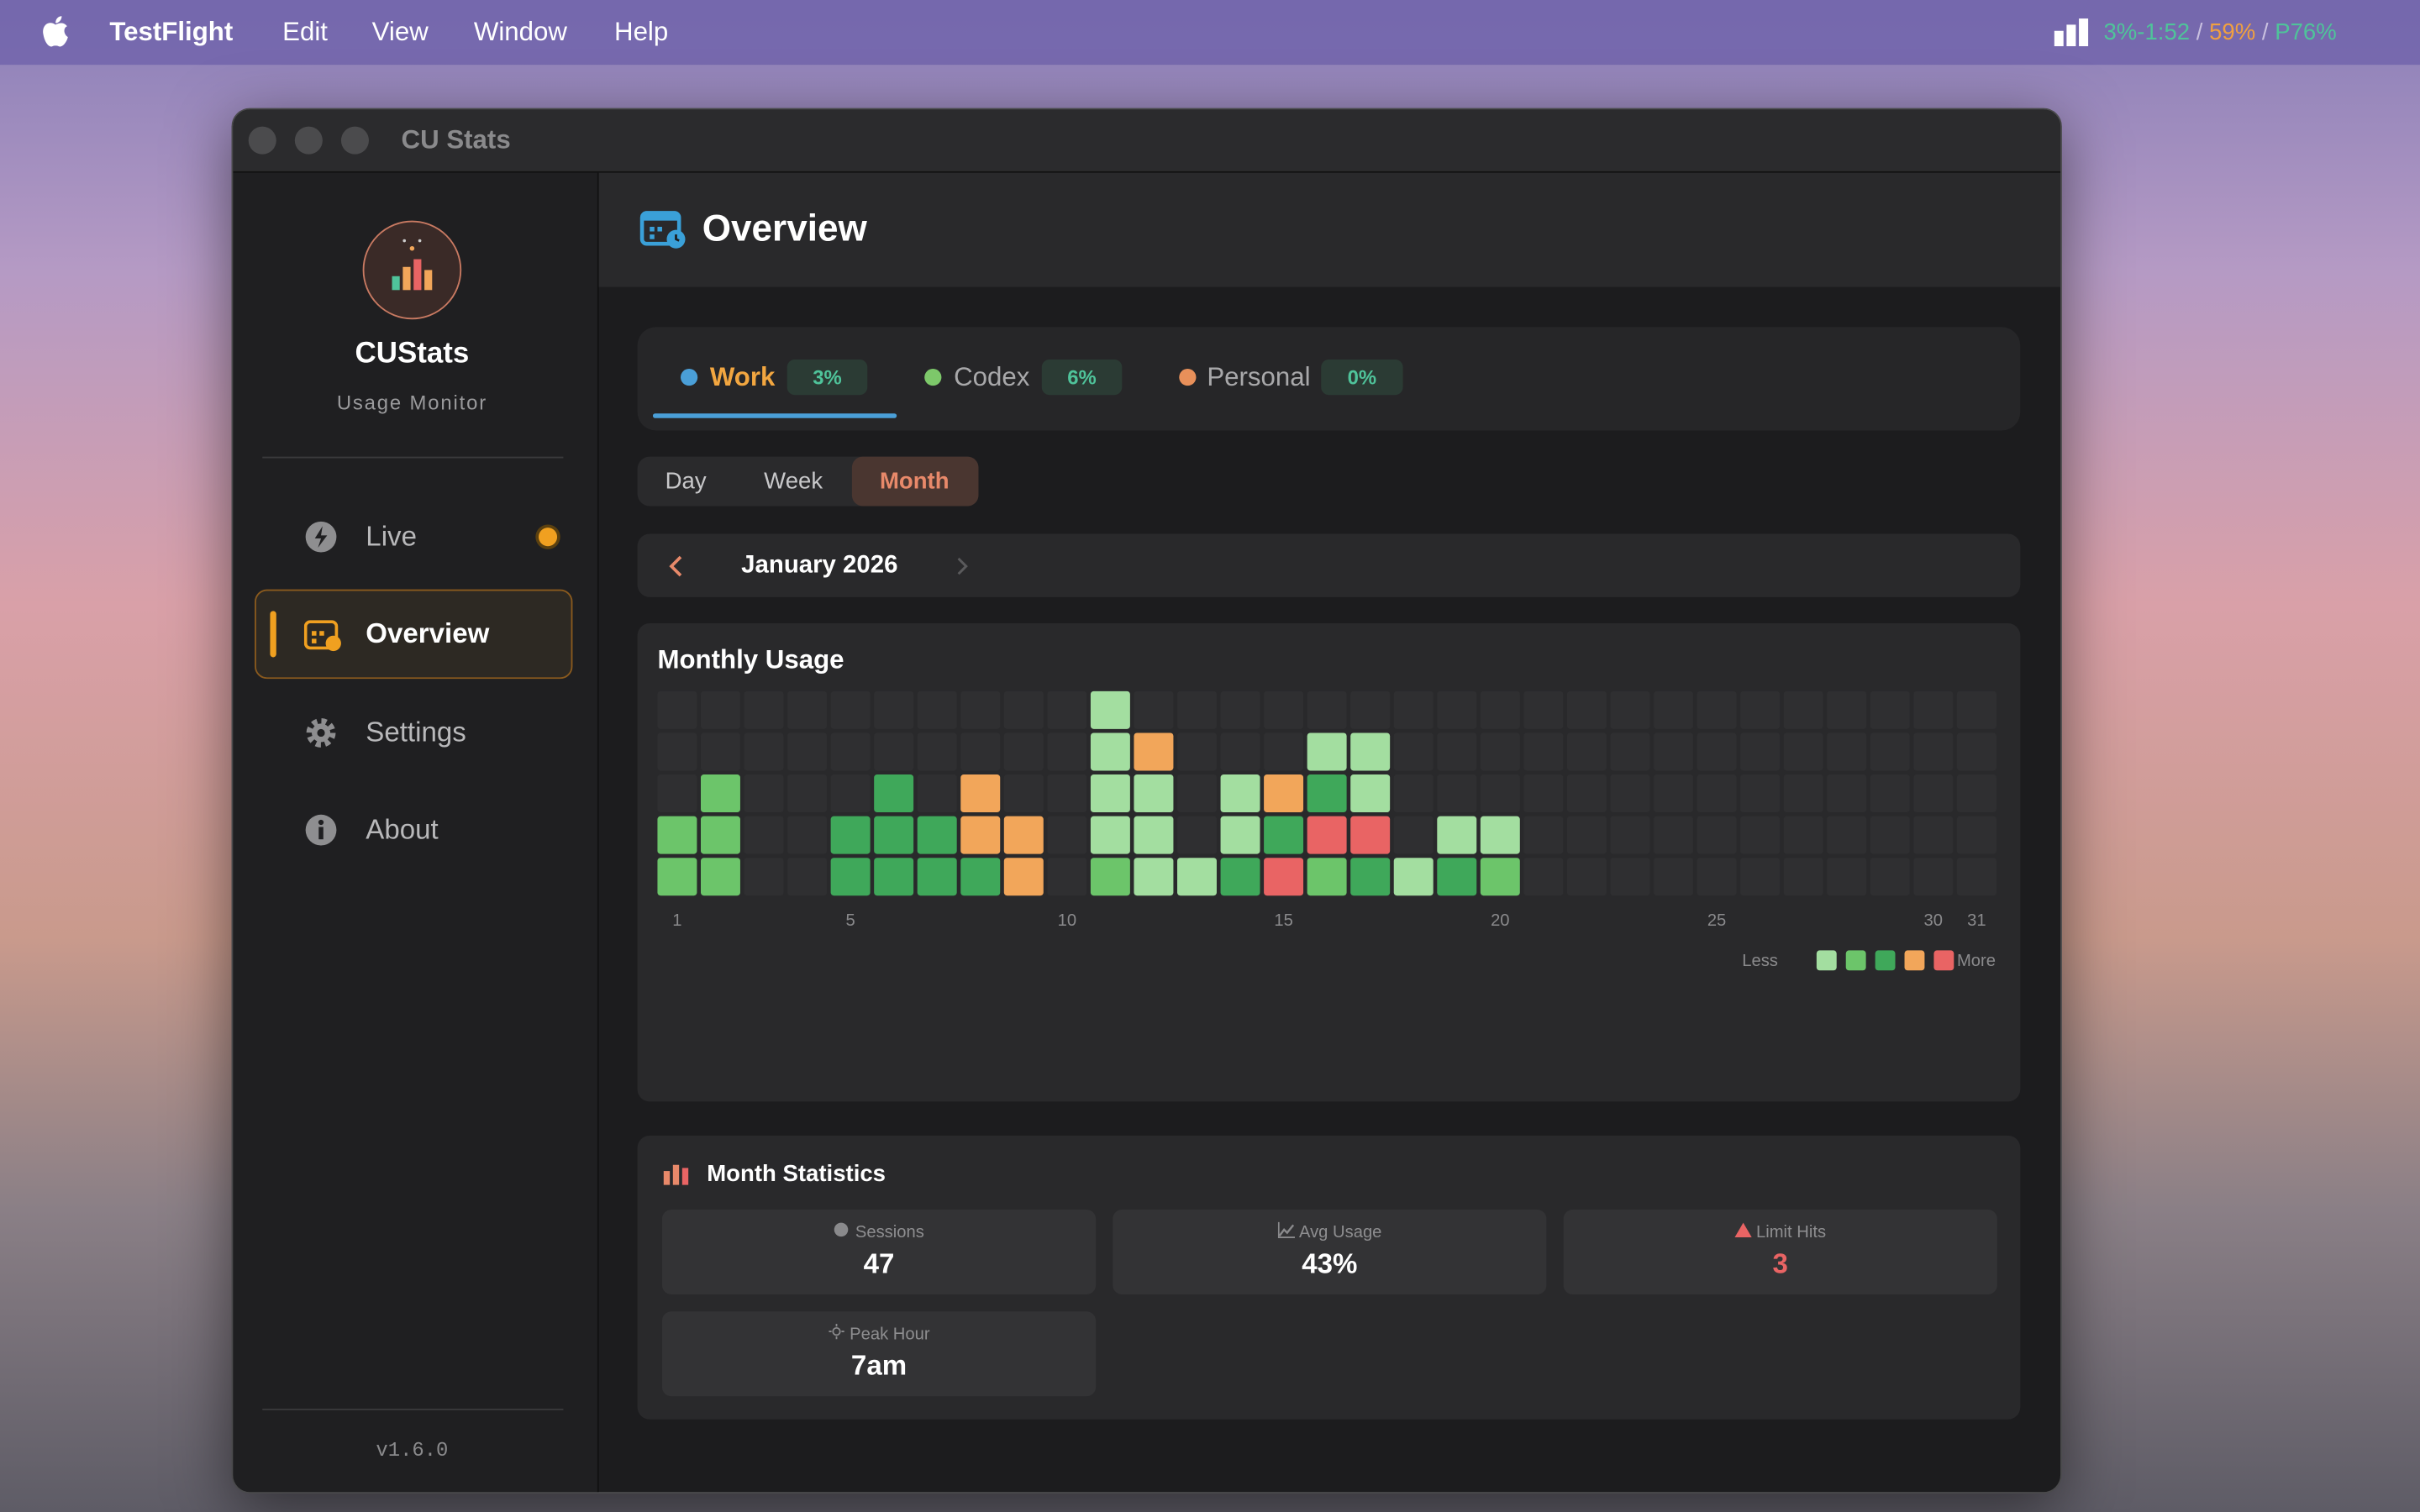 This screenshot has height=1512, width=2420. Describe the element at coordinates (2265, 32) in the screenshot. I see `status-sep: /` at that location.